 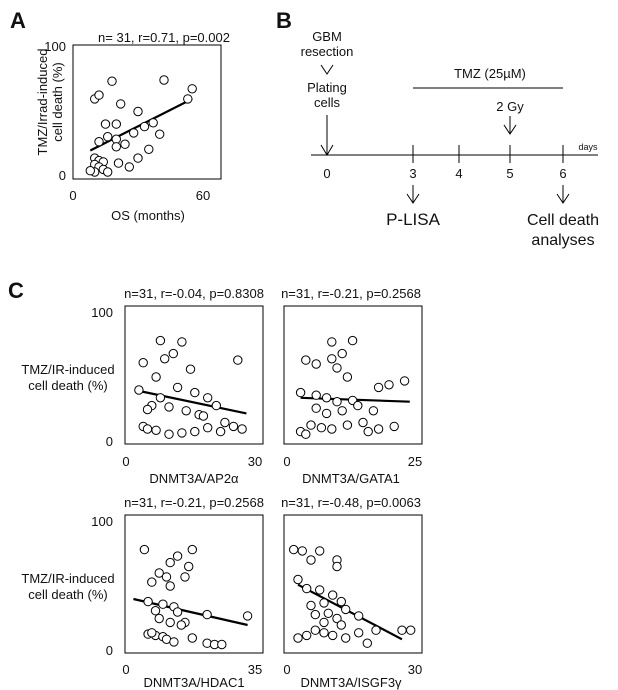 What do you see at coordinates (351, 478) in the screenshot?
I see `chart-c2-xlabel: DNMT3A/GATA1` at bounding box center [351, 478].